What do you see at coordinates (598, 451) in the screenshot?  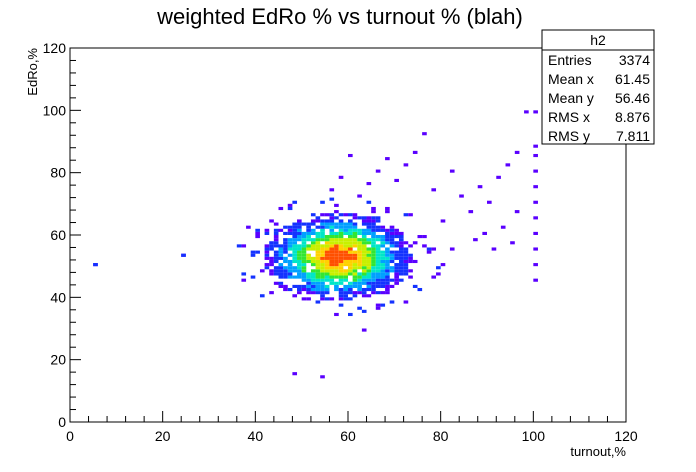 I see `x-axis-title: turnout,%` at bounding box center [598, 451].